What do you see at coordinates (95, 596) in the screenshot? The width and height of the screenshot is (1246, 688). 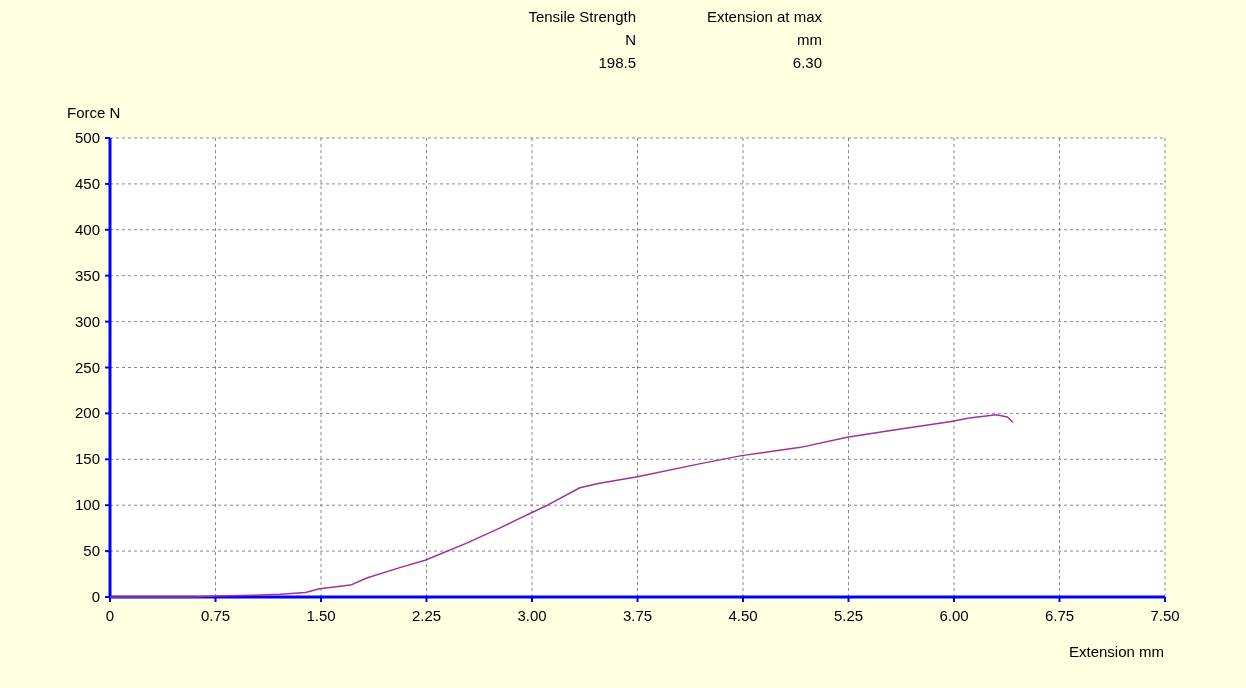 I see `y-tick-label: 0` at bounding box center [95, 596].